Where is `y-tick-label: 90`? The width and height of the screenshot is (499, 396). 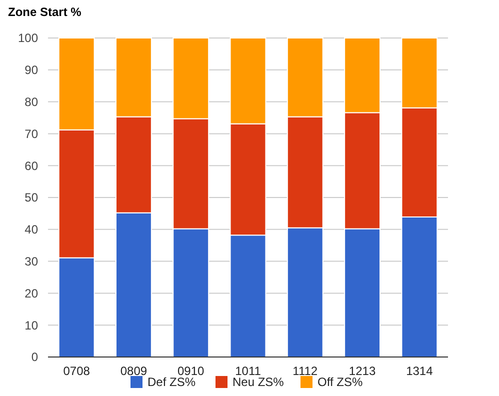 y-tick-label: 90 is located at coordinates (31, 70).